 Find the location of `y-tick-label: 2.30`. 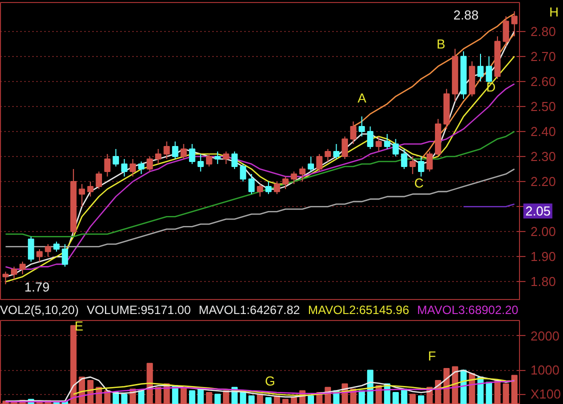

y-tick-label: 2.30 is located at coordinates (543, 156).